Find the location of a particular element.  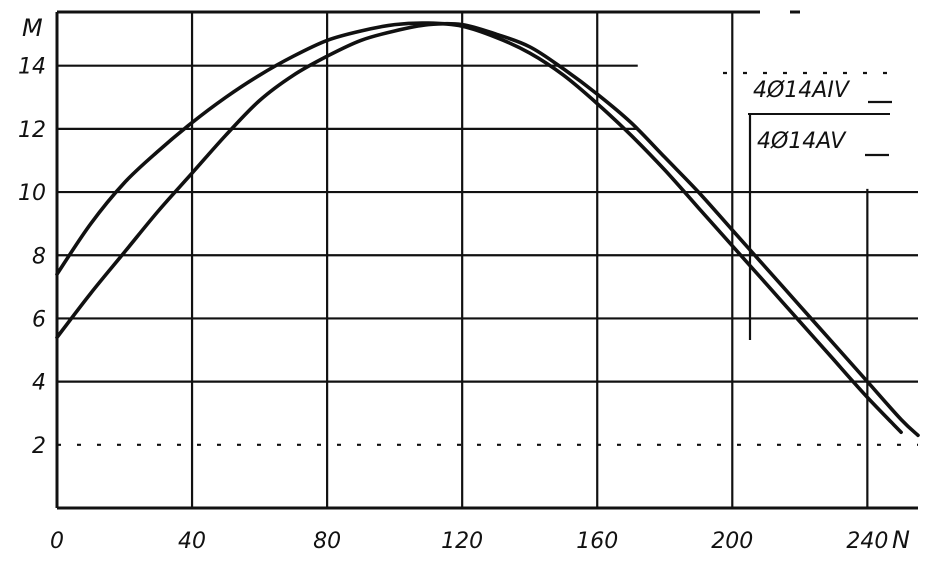

x-axis-label: N is located at coordinates (901, 540).